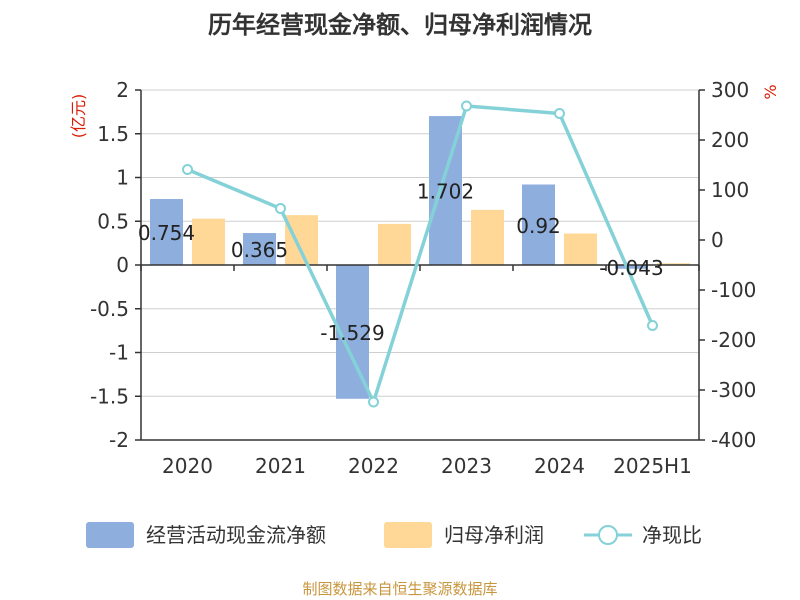  I want to click on left-axis-unit: (亿元), so click(78, 116).